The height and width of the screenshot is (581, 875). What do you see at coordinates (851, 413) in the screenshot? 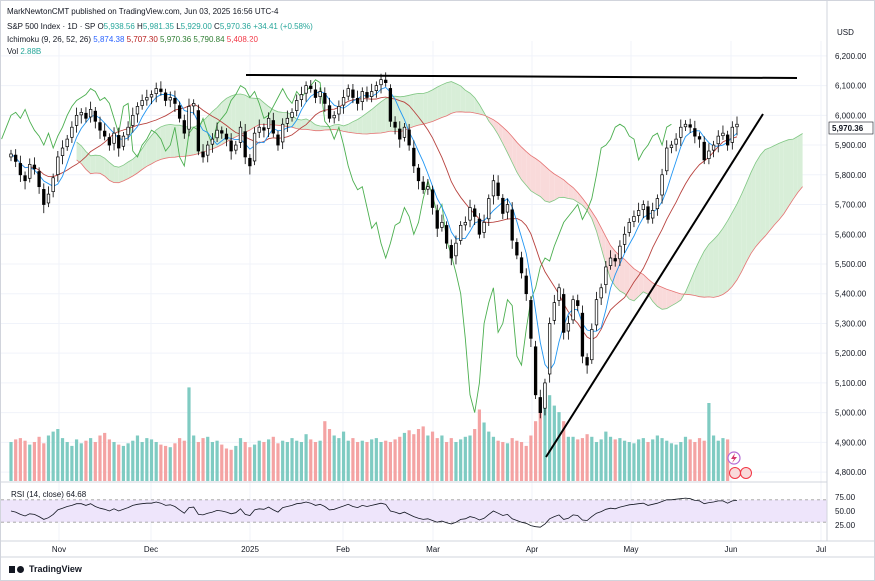
I see `y-tick-label: 5,000.00` at bounding box center [851, 413].